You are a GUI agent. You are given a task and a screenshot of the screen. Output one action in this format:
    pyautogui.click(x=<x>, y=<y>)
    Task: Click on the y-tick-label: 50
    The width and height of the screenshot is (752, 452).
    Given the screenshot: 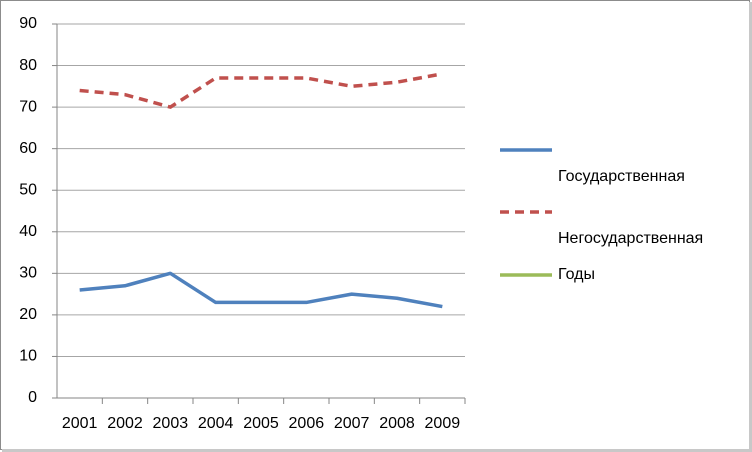 What is the action you would take?
    pyautogui.click(x=28, y=189)
    